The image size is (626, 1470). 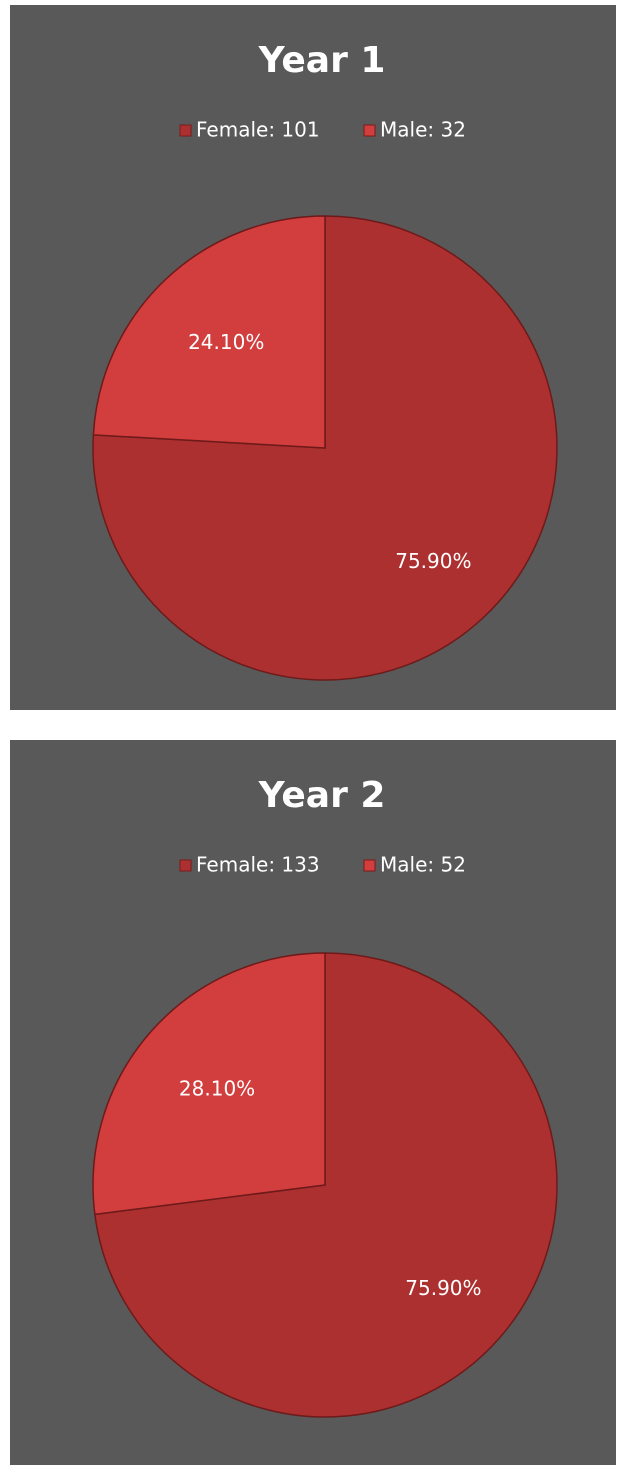 I want to click on chart-title: Year 1, so click(x=322, y=60).